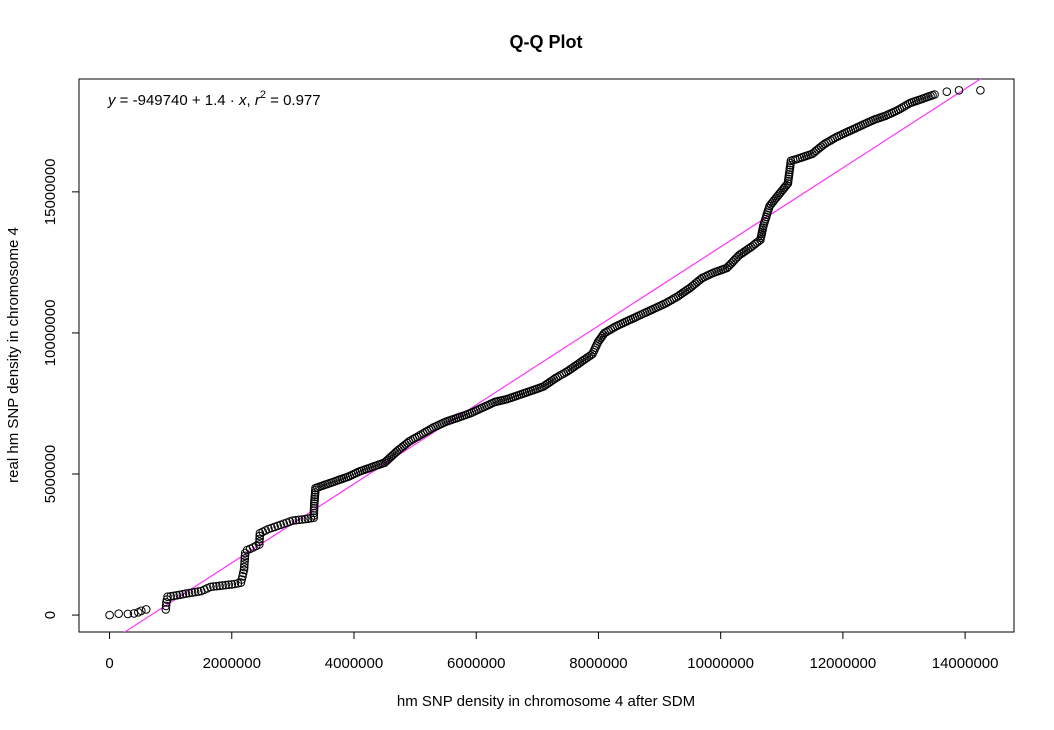  I want to click on x-tick-label: 0, so click(109, 663).